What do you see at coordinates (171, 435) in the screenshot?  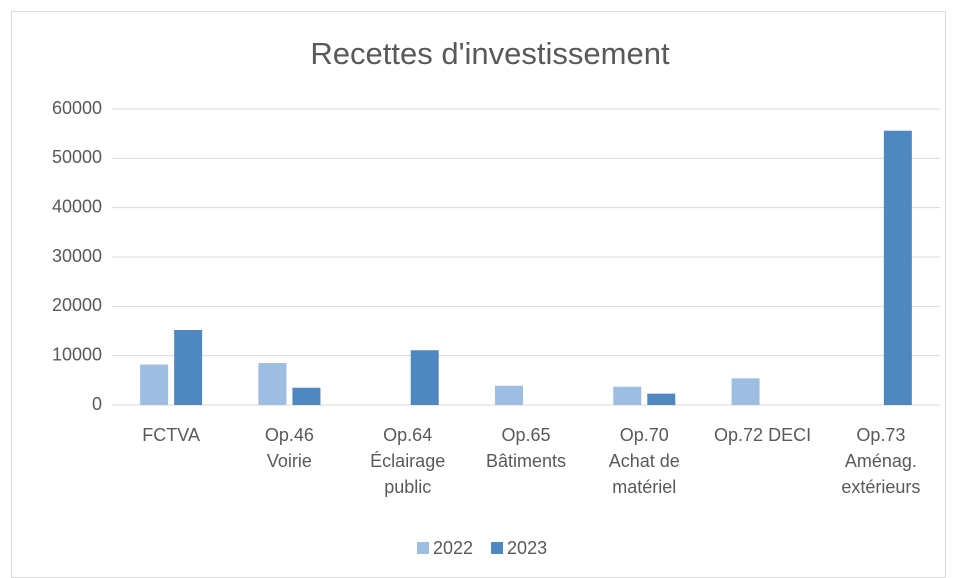 I see `x-tick-label: FCTVA` at bounding box center [171, 435].